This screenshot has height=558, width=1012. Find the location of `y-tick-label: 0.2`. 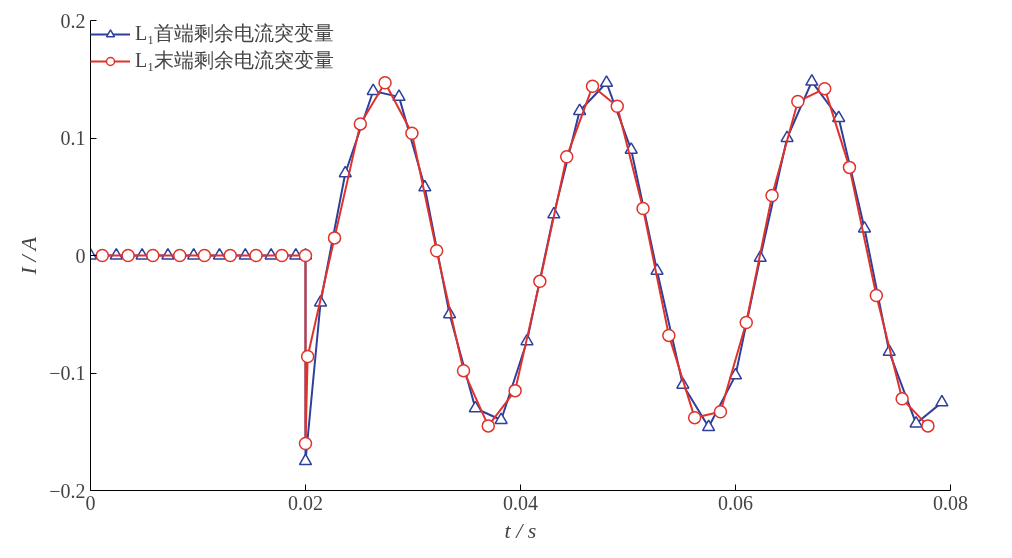

y-tick-label: 0.2 is located at coordinates (73, 20).